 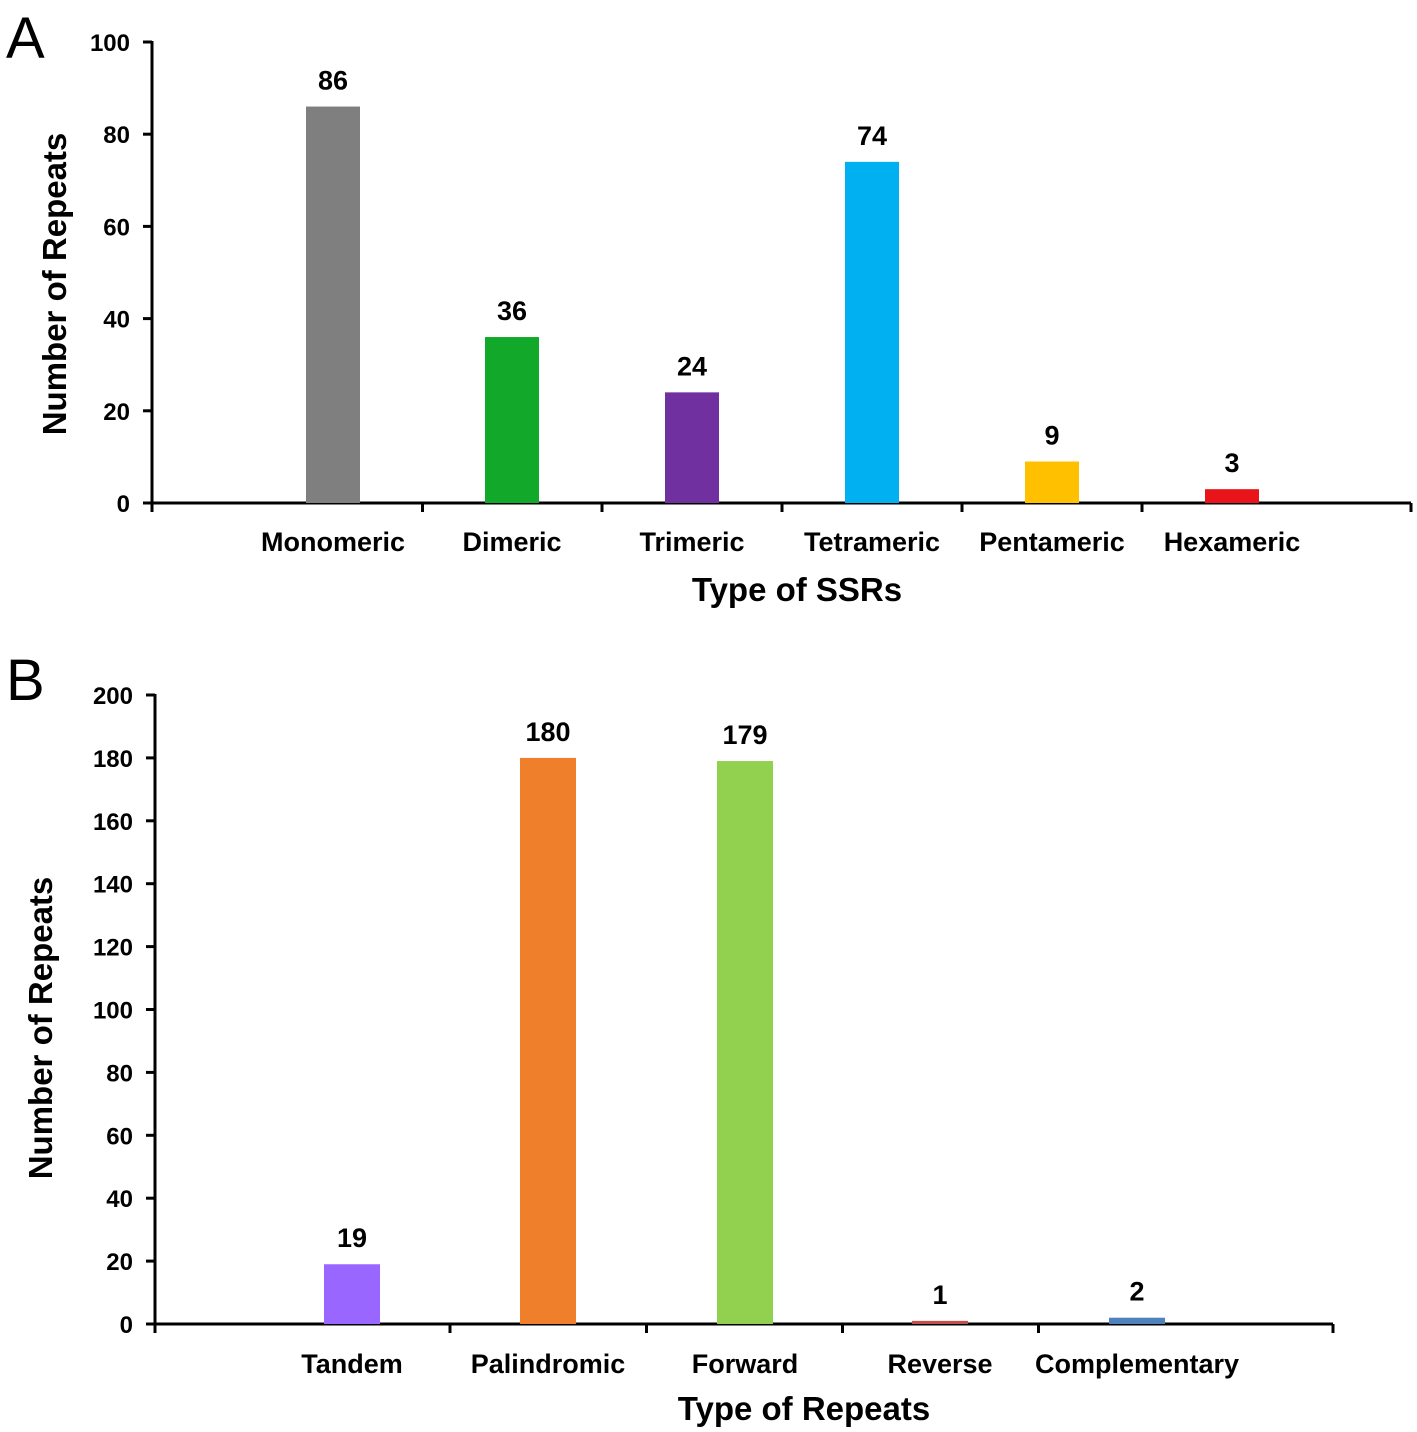 I want to click on bar-forward, so click(x=745, y=1042).